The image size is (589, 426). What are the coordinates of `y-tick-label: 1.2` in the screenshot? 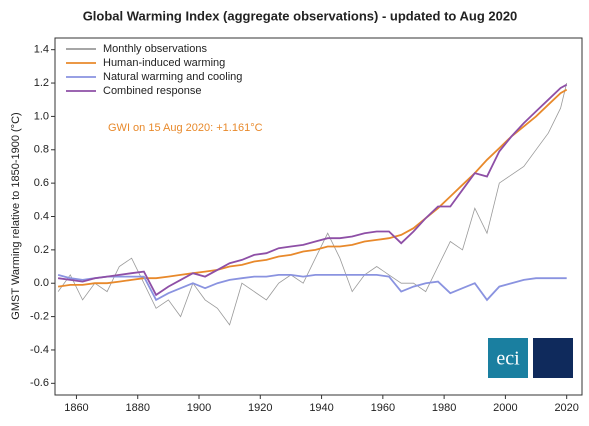 It's located at (41, 83).